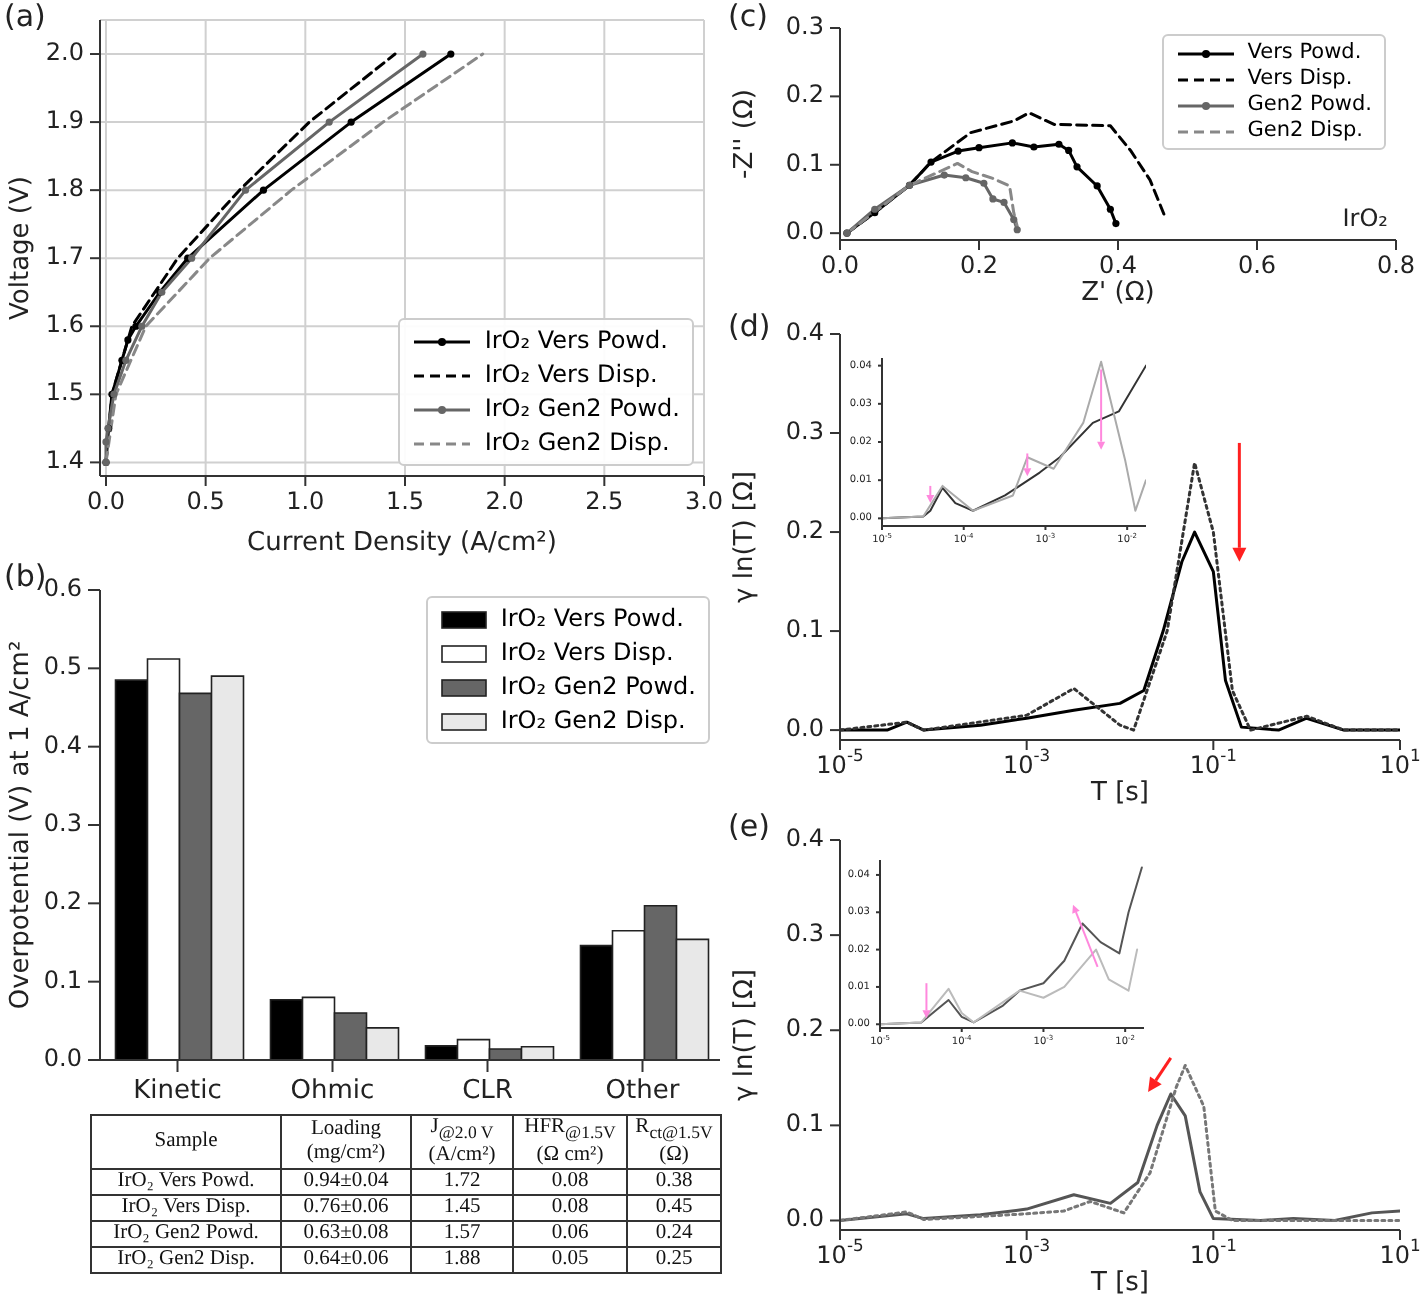  What do you see at coordinates (1309, 105) in the screenshot?
I see `legend-label: Gen2 Powd.` at bounding box center [1309, 105].